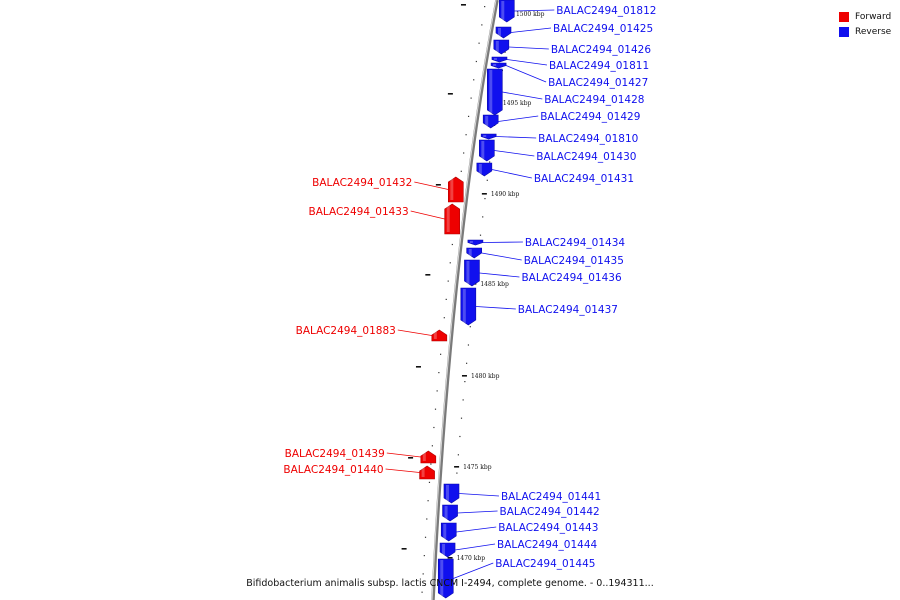 This screenshot has height=600, width=900. What do you see at coordinates (547, 545) in the screenshot?
I see `gene-label: BALAC2494_01444` at bounding box center [547, 545].